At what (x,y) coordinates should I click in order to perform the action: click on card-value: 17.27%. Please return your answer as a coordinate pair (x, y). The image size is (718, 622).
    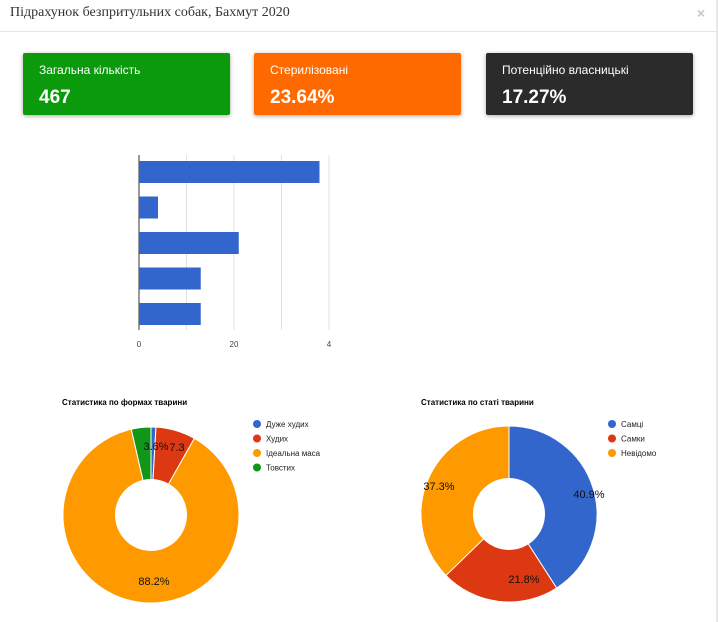
    Looking at the image, I should click on (534, 97).